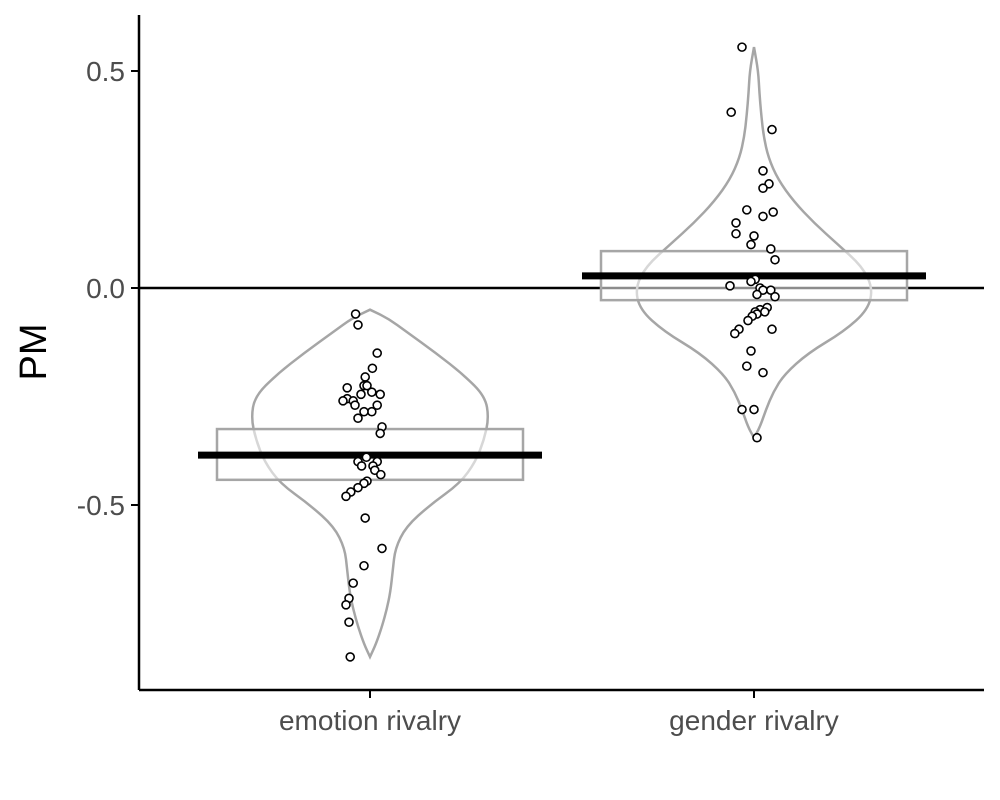  I want to click on y-tick-label: 0.5, so click(105, 71).